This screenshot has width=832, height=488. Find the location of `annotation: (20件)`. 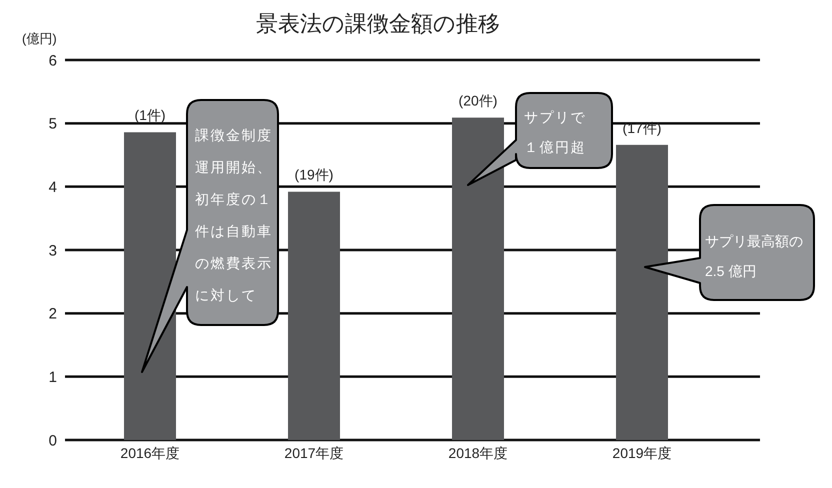

annotation: (20件) is located at coordinates (478, 100).